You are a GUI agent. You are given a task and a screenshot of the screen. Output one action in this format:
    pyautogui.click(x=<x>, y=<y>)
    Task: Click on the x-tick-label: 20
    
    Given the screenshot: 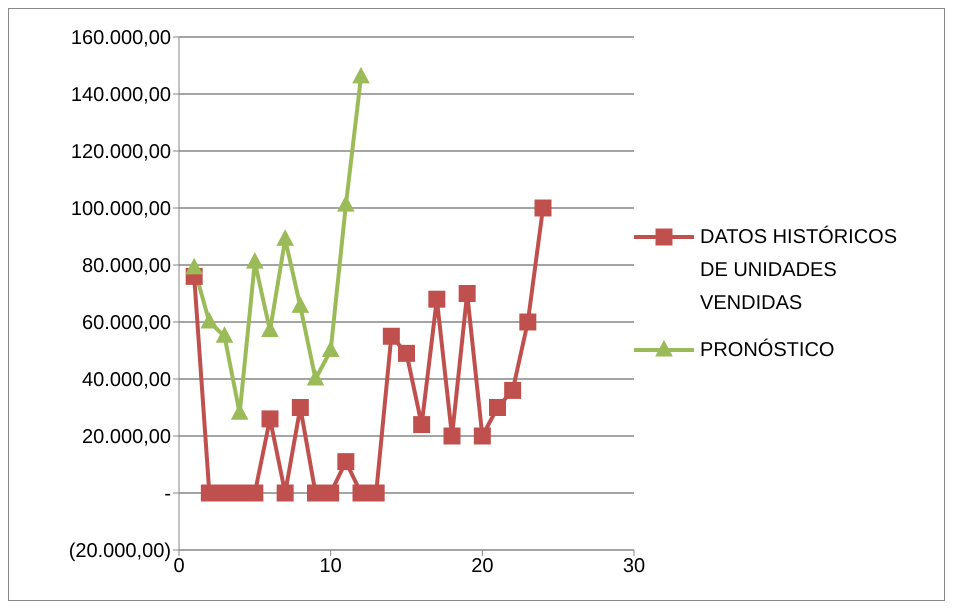 What is the action you would take?
    pyautogui.click(x=482, y=566)
    